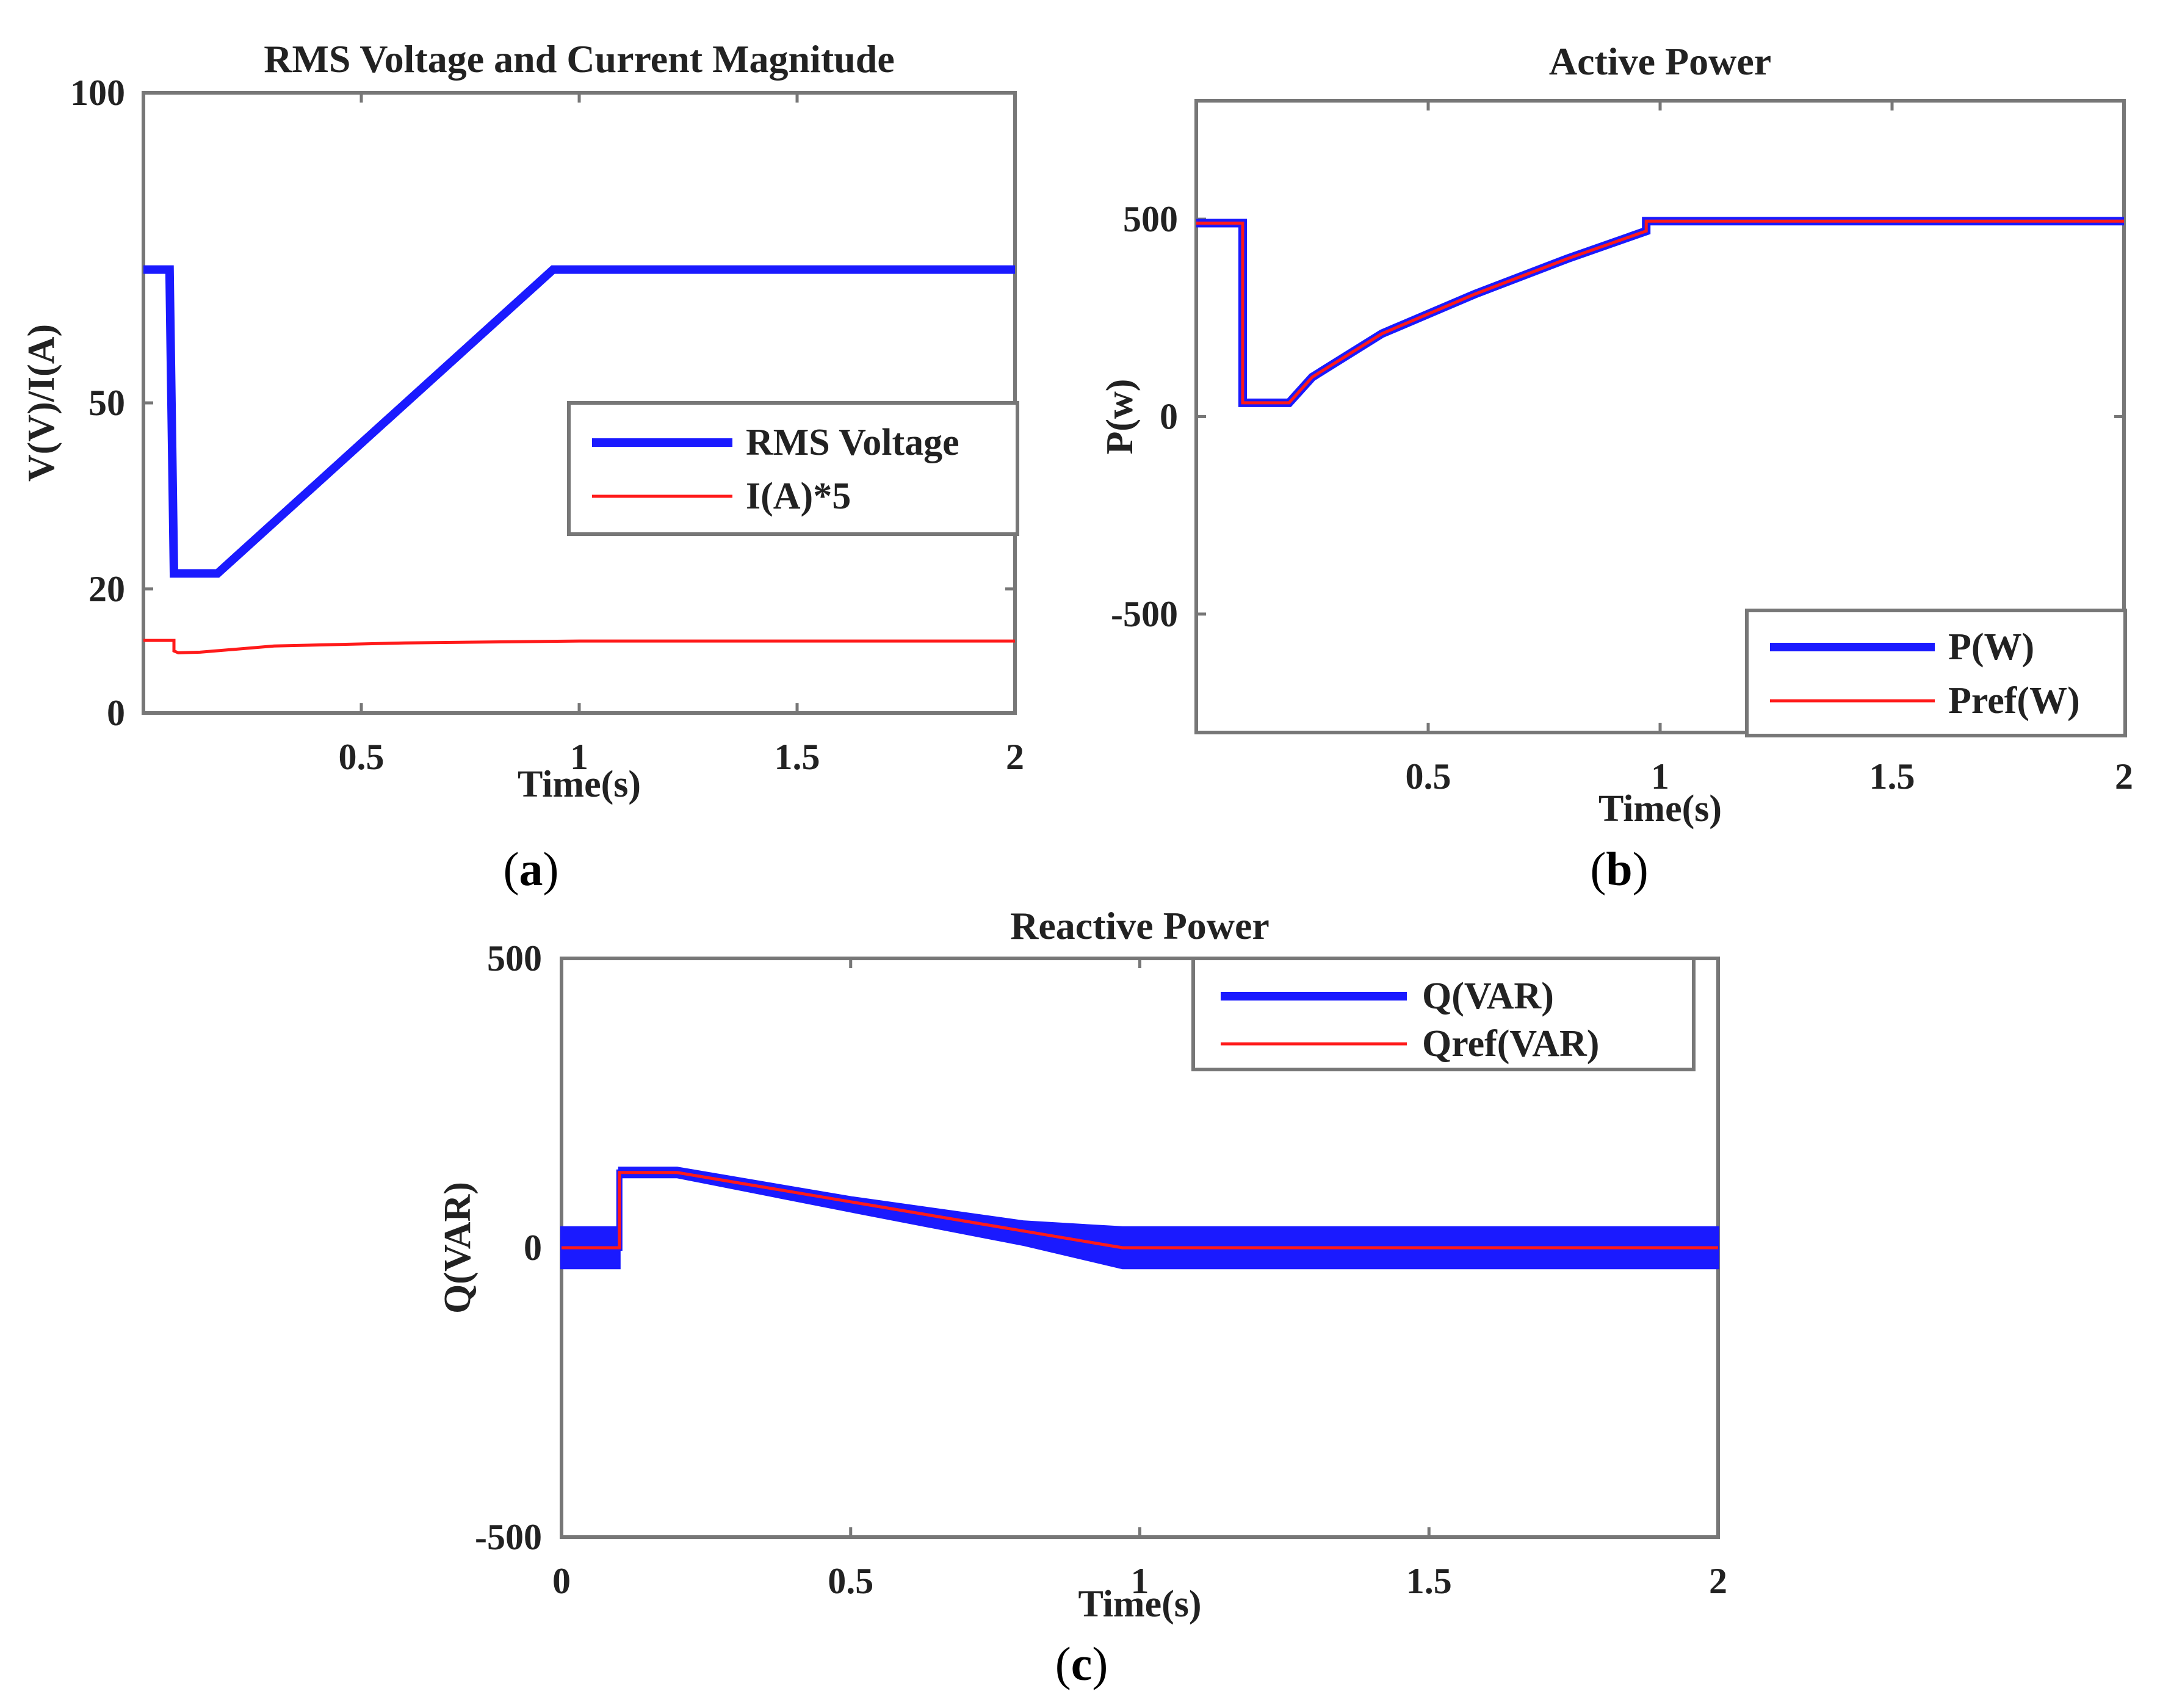 The width and height of the screenshot is (2160, 1708). Describe the element at coordinates (561, 1581) in the screenshot. I see `x-tick-label: 0` at that location.